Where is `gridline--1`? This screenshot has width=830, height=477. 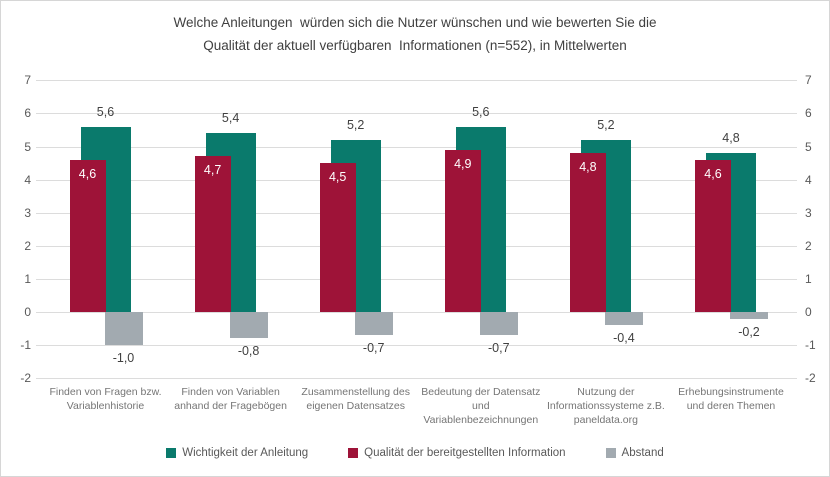 gridline--1 is located at coordinates (416, 346).